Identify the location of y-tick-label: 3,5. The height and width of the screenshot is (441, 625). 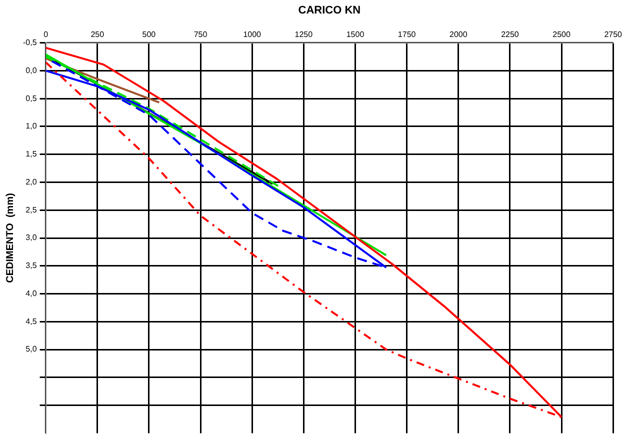
(32, 265).